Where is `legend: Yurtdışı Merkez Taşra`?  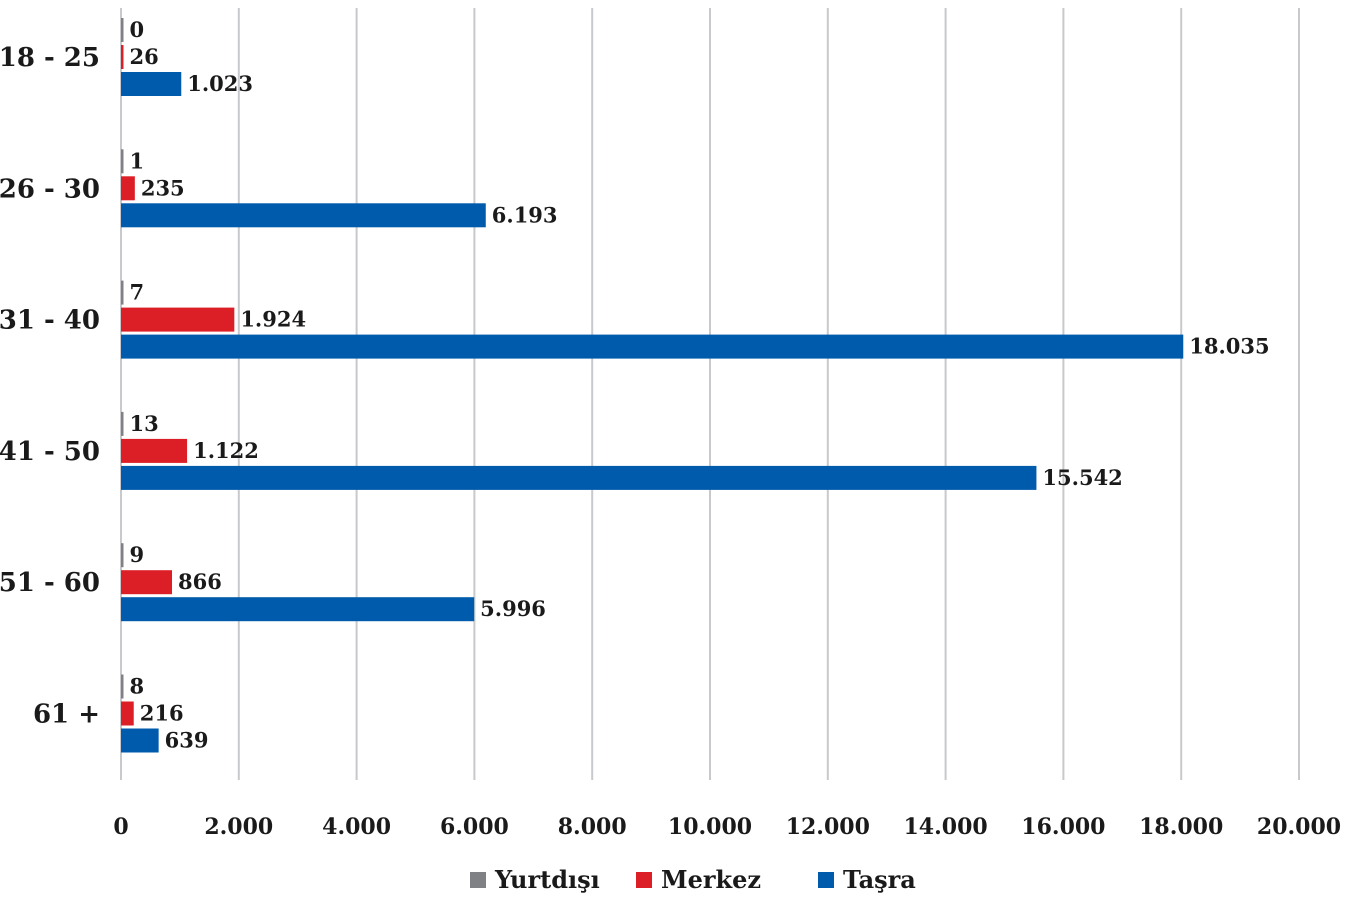
legend: Yurtdışı Merkez Taşra is located at coordinates (680, 882).